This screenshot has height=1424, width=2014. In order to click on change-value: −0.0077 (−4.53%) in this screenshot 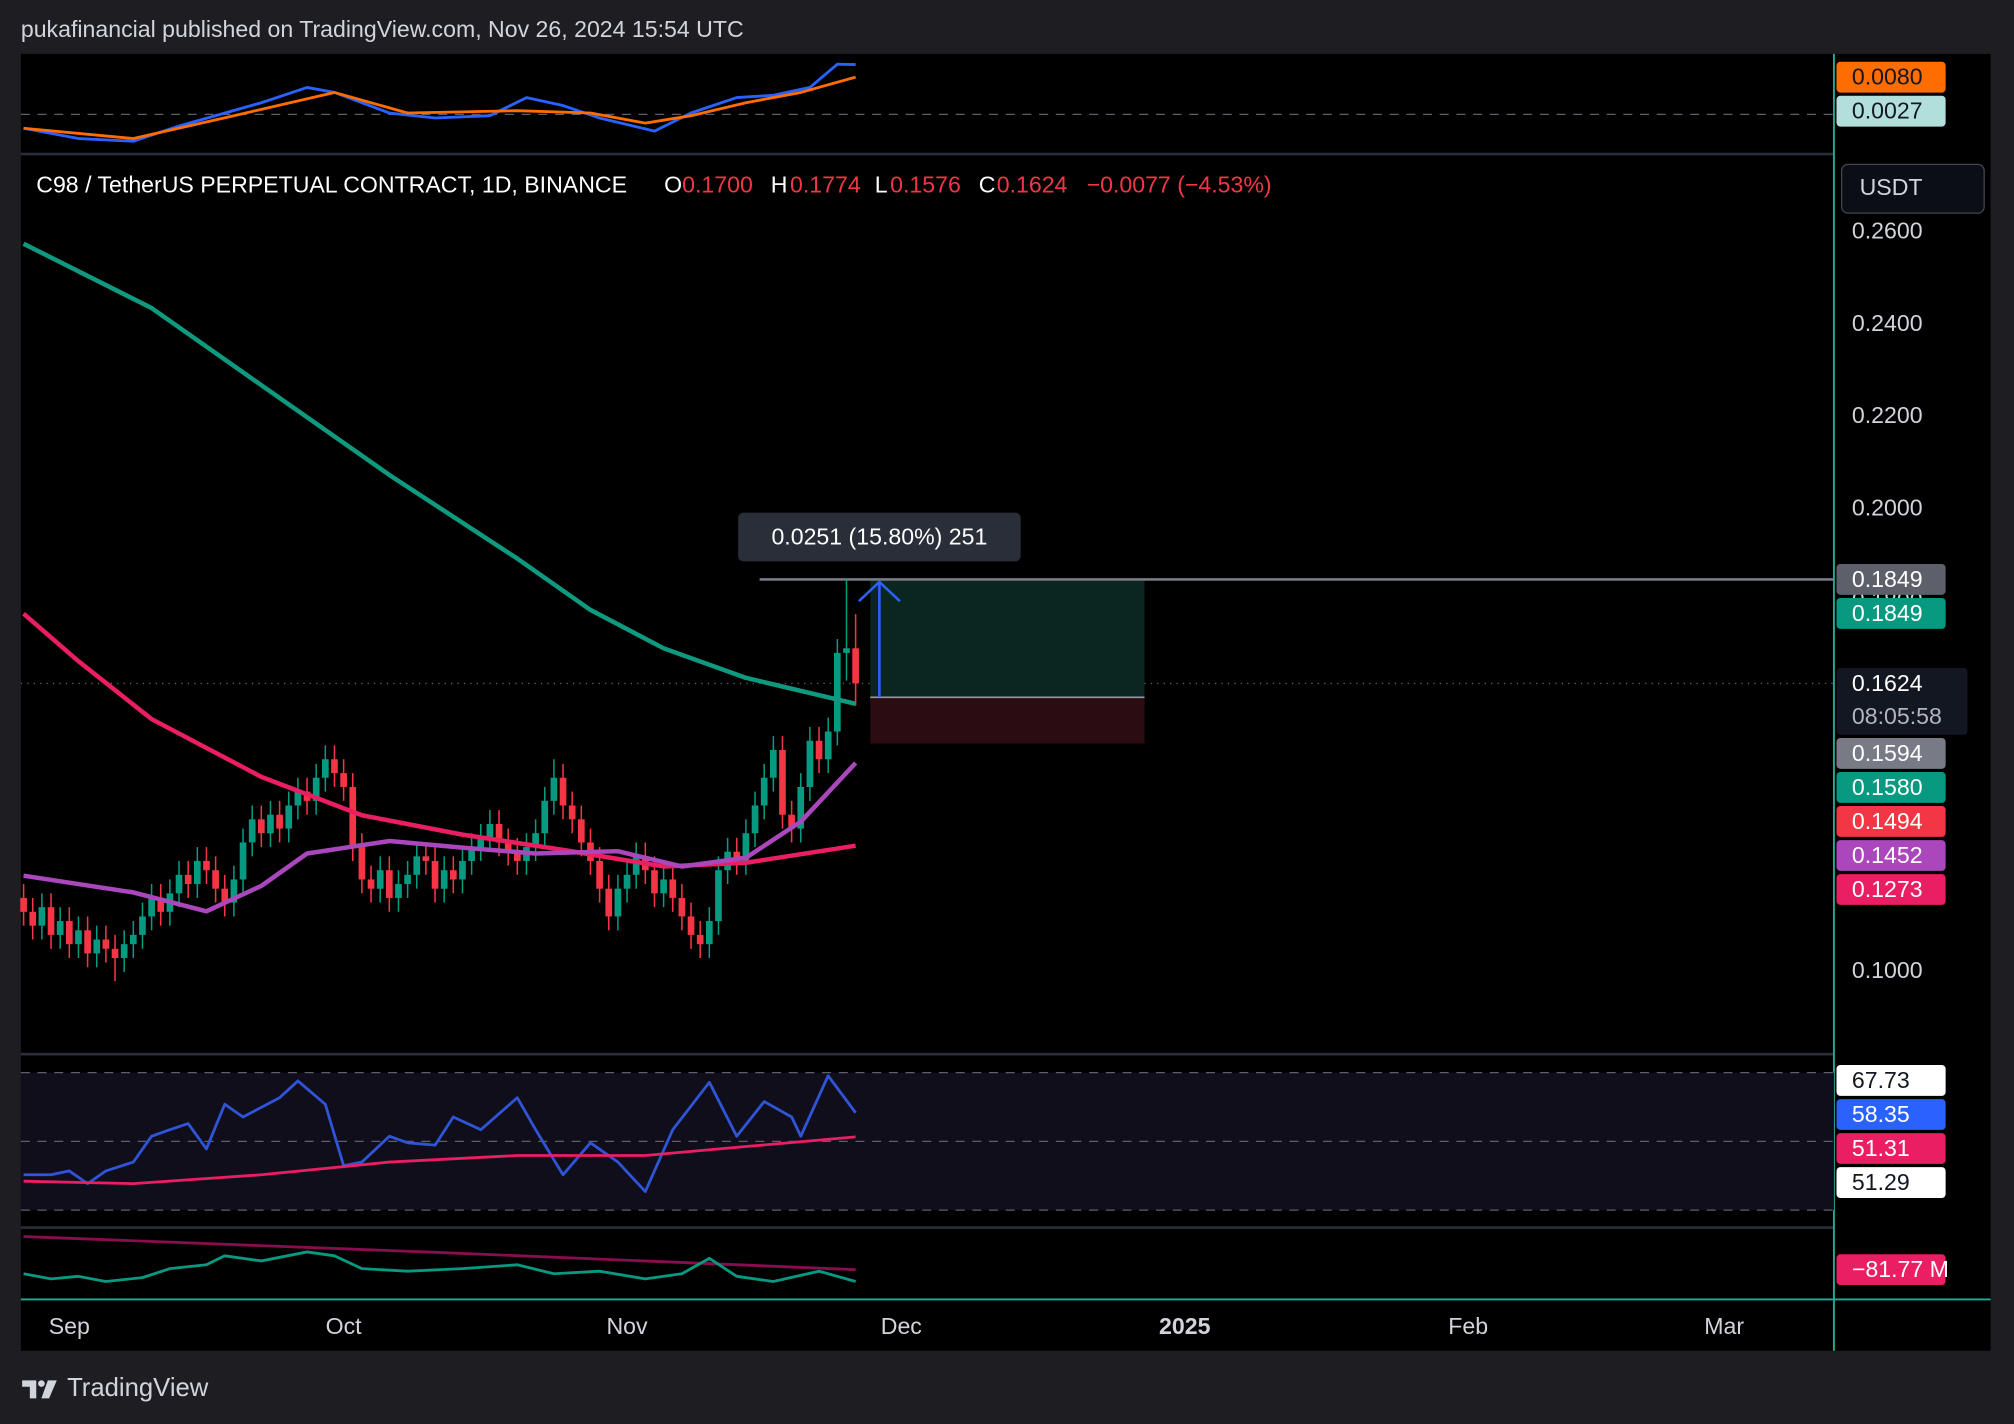, I will do `click(1179, 184)`.